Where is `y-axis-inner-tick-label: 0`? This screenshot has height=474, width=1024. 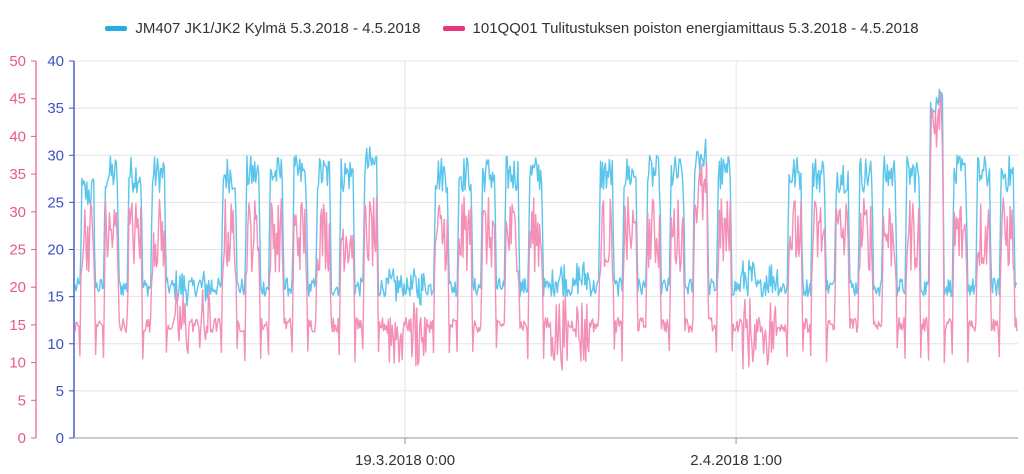 y-axis-inner-tick-label: 0 is located at coordinates (60, 438).